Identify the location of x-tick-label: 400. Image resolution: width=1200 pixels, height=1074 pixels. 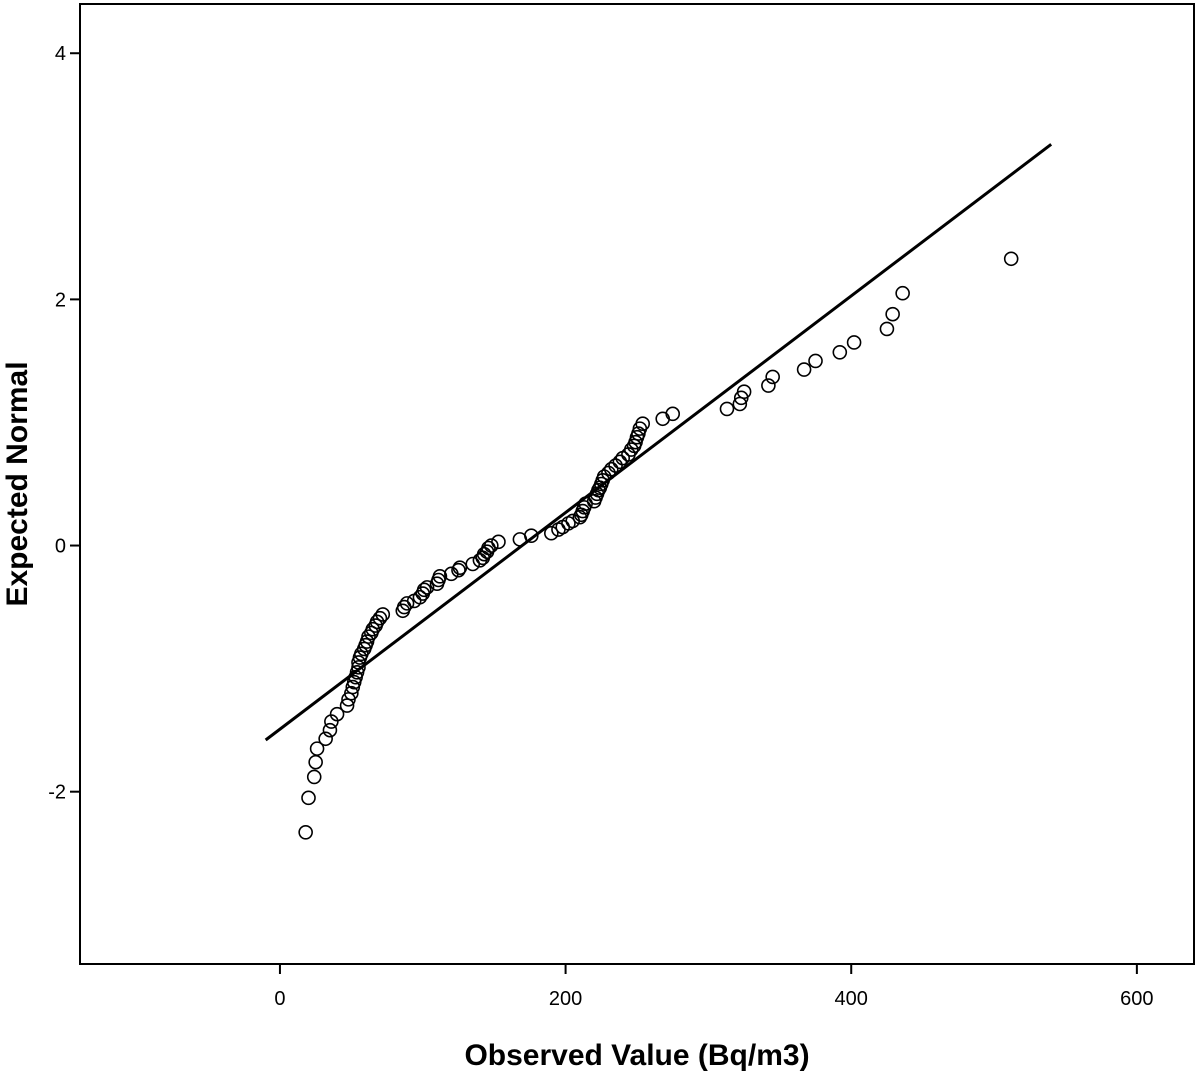
(851, 999).